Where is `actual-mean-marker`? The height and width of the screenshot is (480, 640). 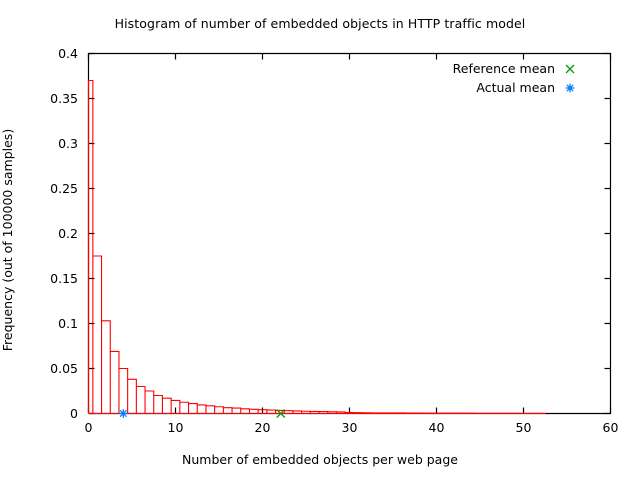
actual-mean-marker is located at coordinates (123, 413).